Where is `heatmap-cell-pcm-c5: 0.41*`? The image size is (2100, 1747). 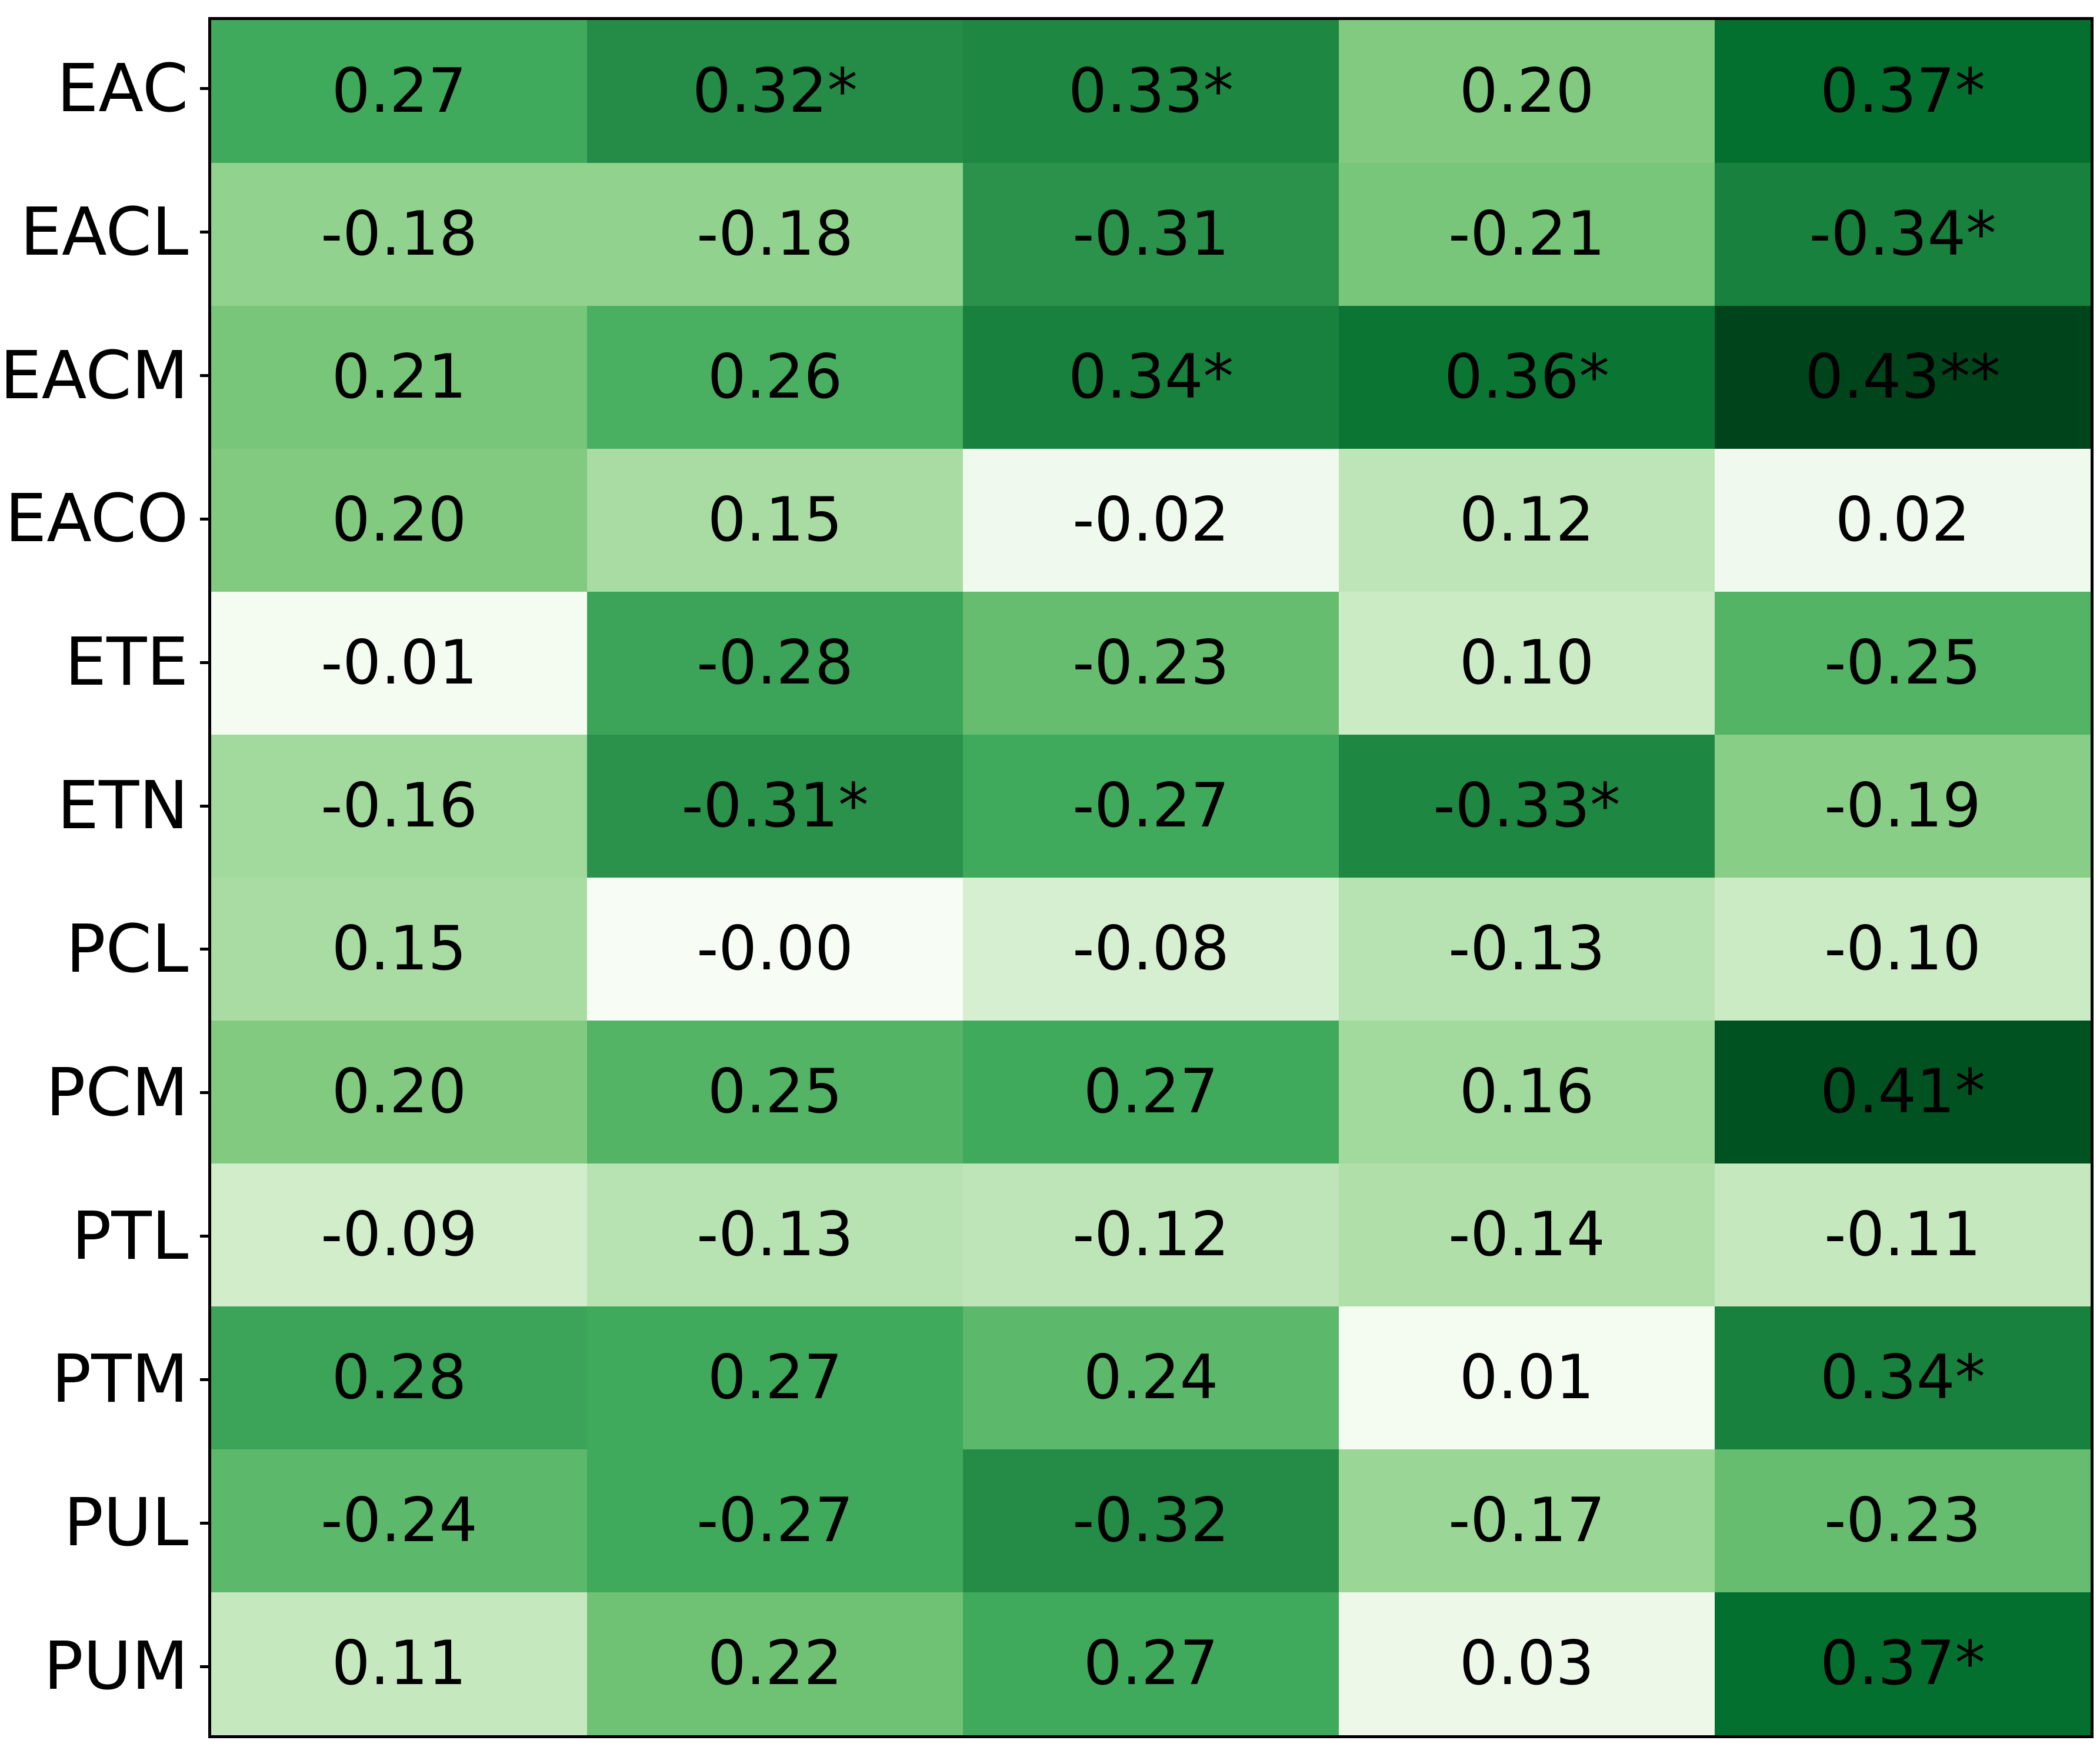 heatmap-cell-pcm-c5: 0.41* is located at coordinates (1903, 1092).